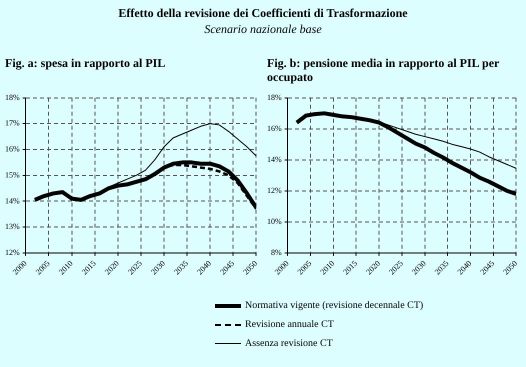  Describe the element at coordinates (12, 123) in the screenshot. I see `y-tick-label: 17%` at that location.